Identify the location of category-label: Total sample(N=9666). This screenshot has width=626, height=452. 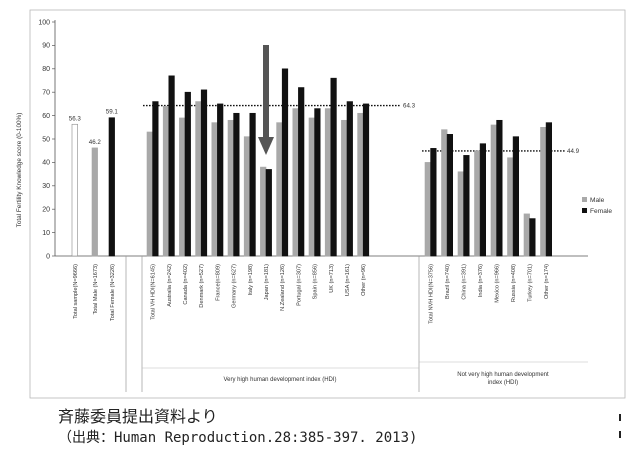
(76, 291).